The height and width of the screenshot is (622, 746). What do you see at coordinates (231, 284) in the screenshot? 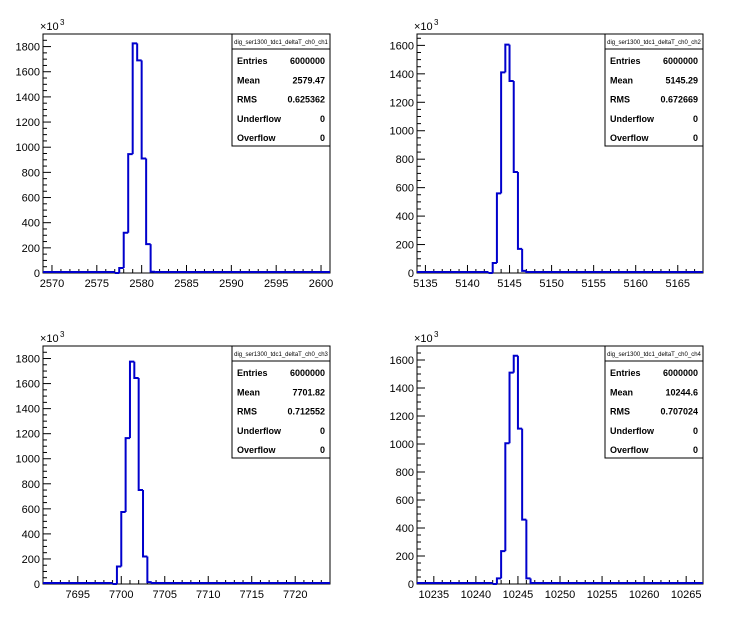
I see `x-tick-label: 2590` at bounding box center [231, 284].